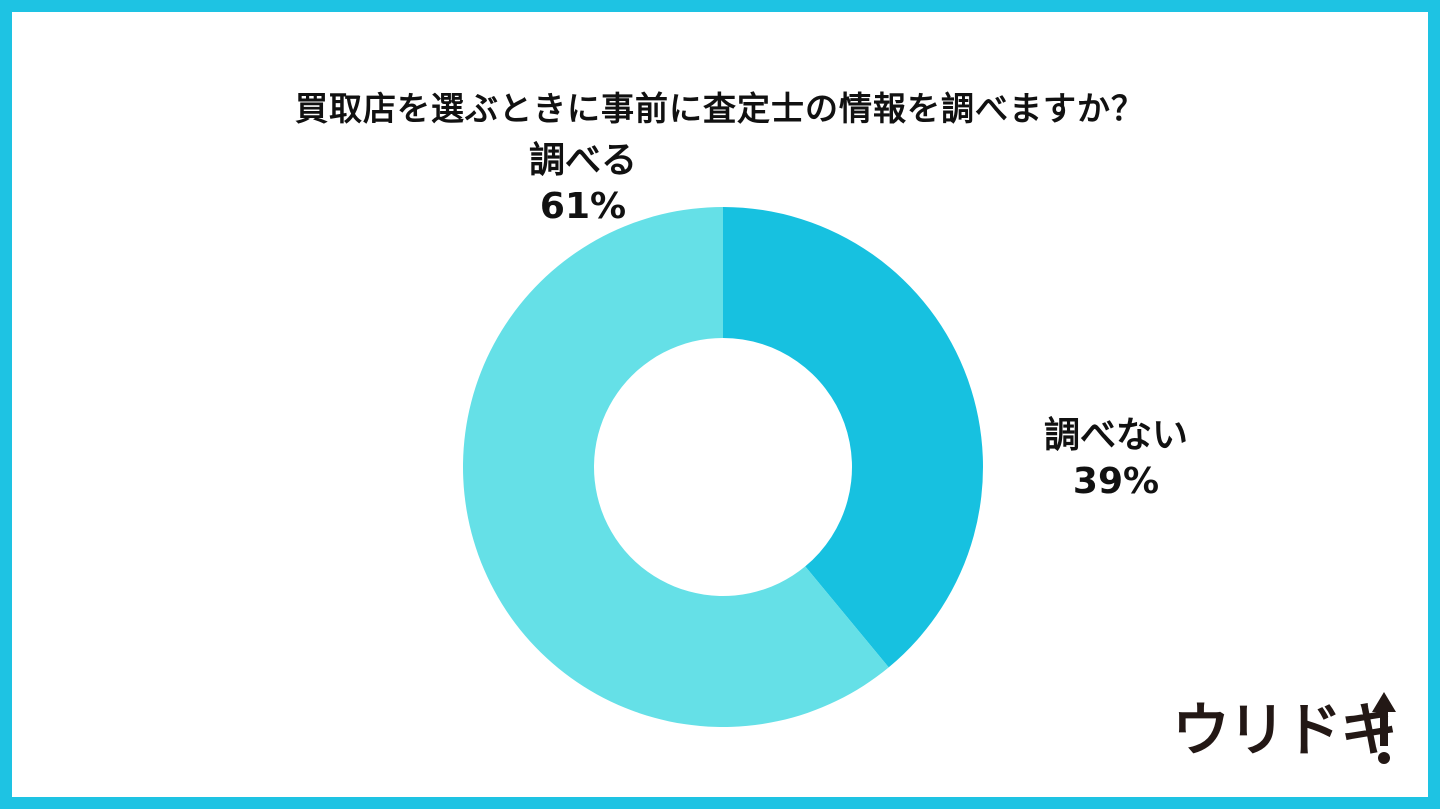 Image resolution: width=1440 pixels, height=809 pixels. Describe the element at coordinates (1116, 435) in the screenshot. I see `slice-label-1: 調べない` at that location.